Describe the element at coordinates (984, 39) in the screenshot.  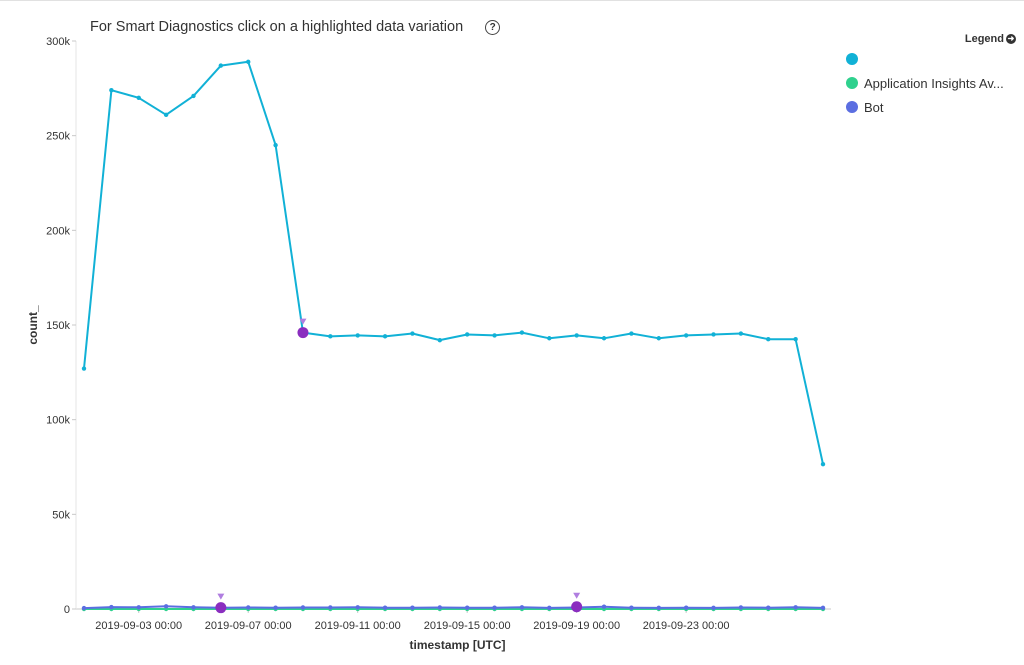
I see `legend-title: Legend` at that location.